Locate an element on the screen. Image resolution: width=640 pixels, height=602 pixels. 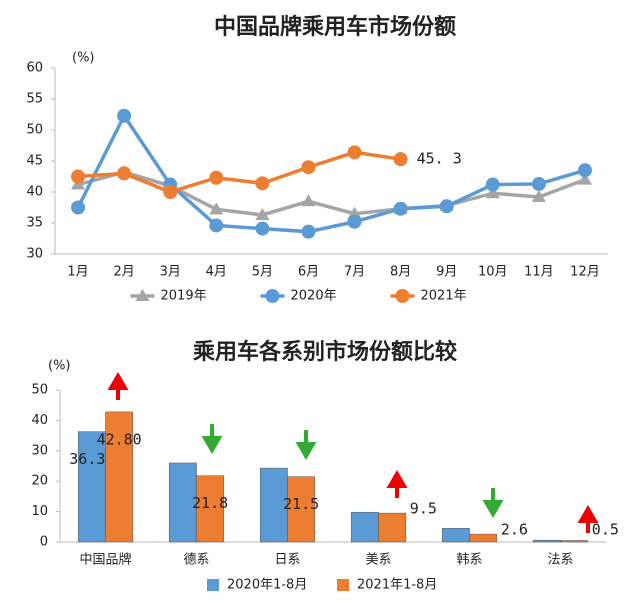
x-tick-label: 12月 is located at coordinates (585, 272).